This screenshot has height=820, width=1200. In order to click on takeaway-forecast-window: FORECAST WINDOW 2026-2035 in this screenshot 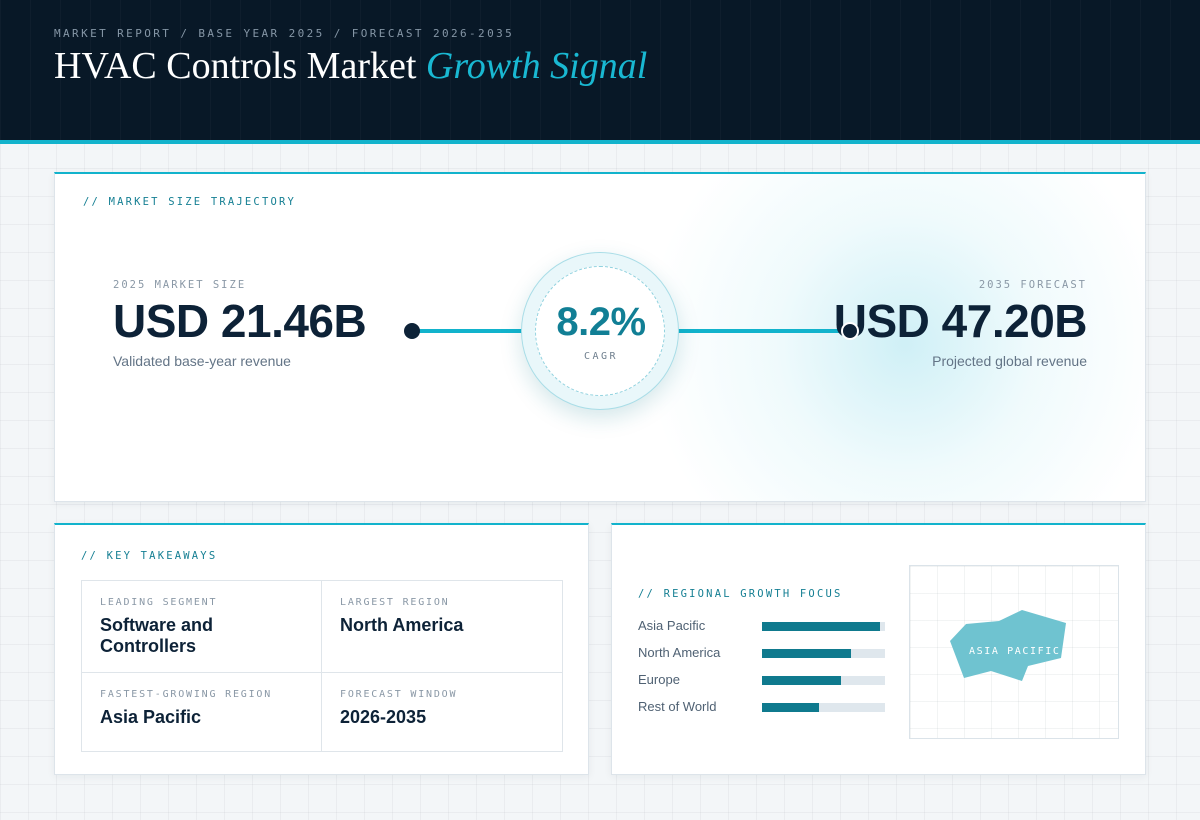, I will do `click(442, 712)`.